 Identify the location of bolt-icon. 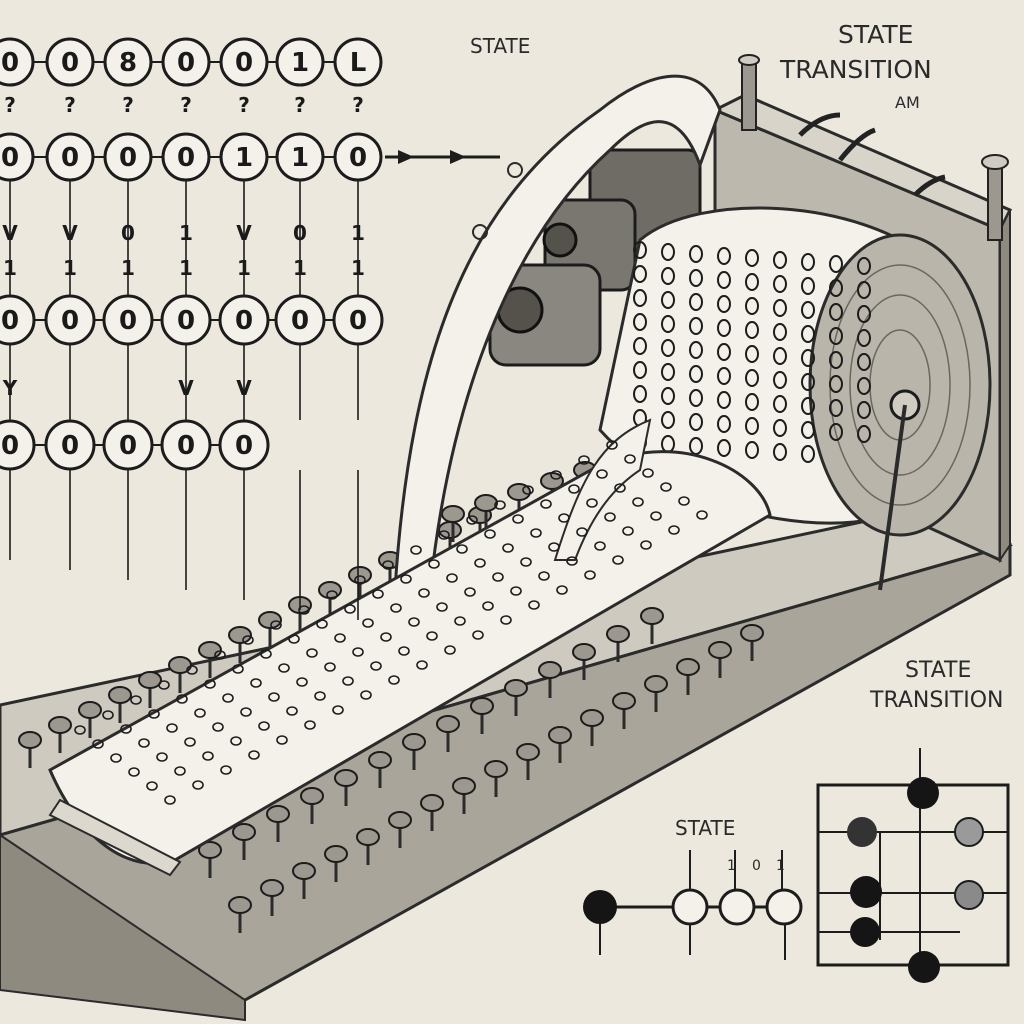
(995, 197).